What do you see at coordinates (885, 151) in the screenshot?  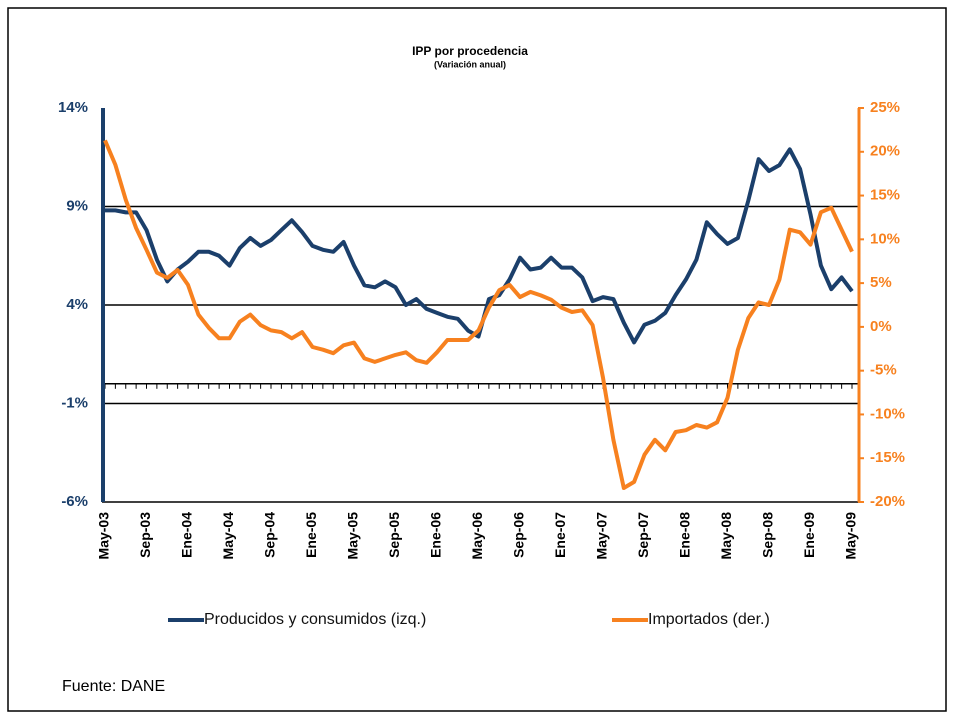 I see `y2-tick-label: 20%` at bounding box center [885, 151].